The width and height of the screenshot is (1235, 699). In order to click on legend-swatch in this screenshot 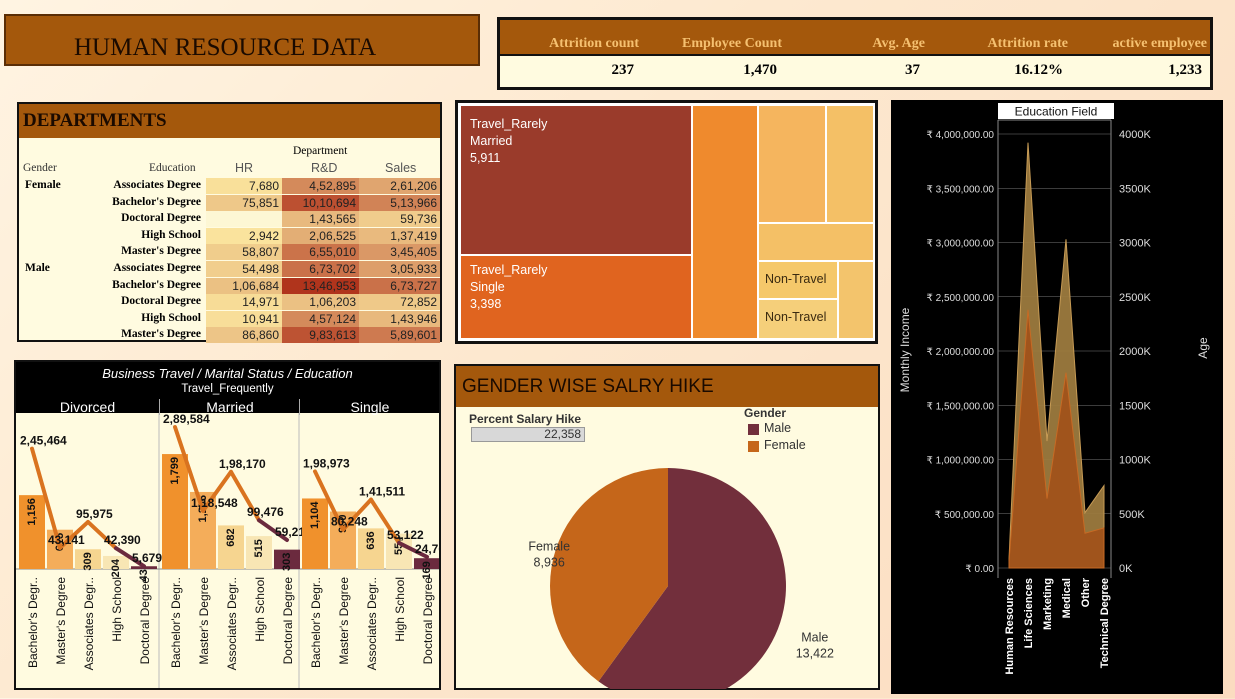, I will do `click(753, 429)`.